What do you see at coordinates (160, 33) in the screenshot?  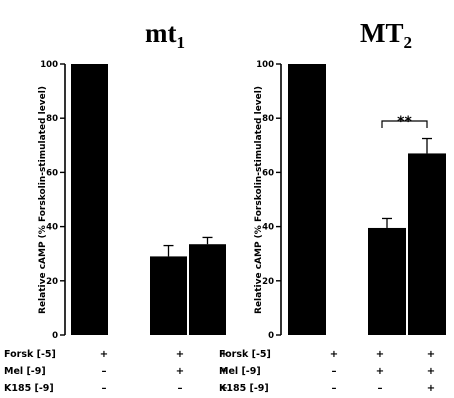 I see `chart-title-main: mt` at bounding box center [160, 33].